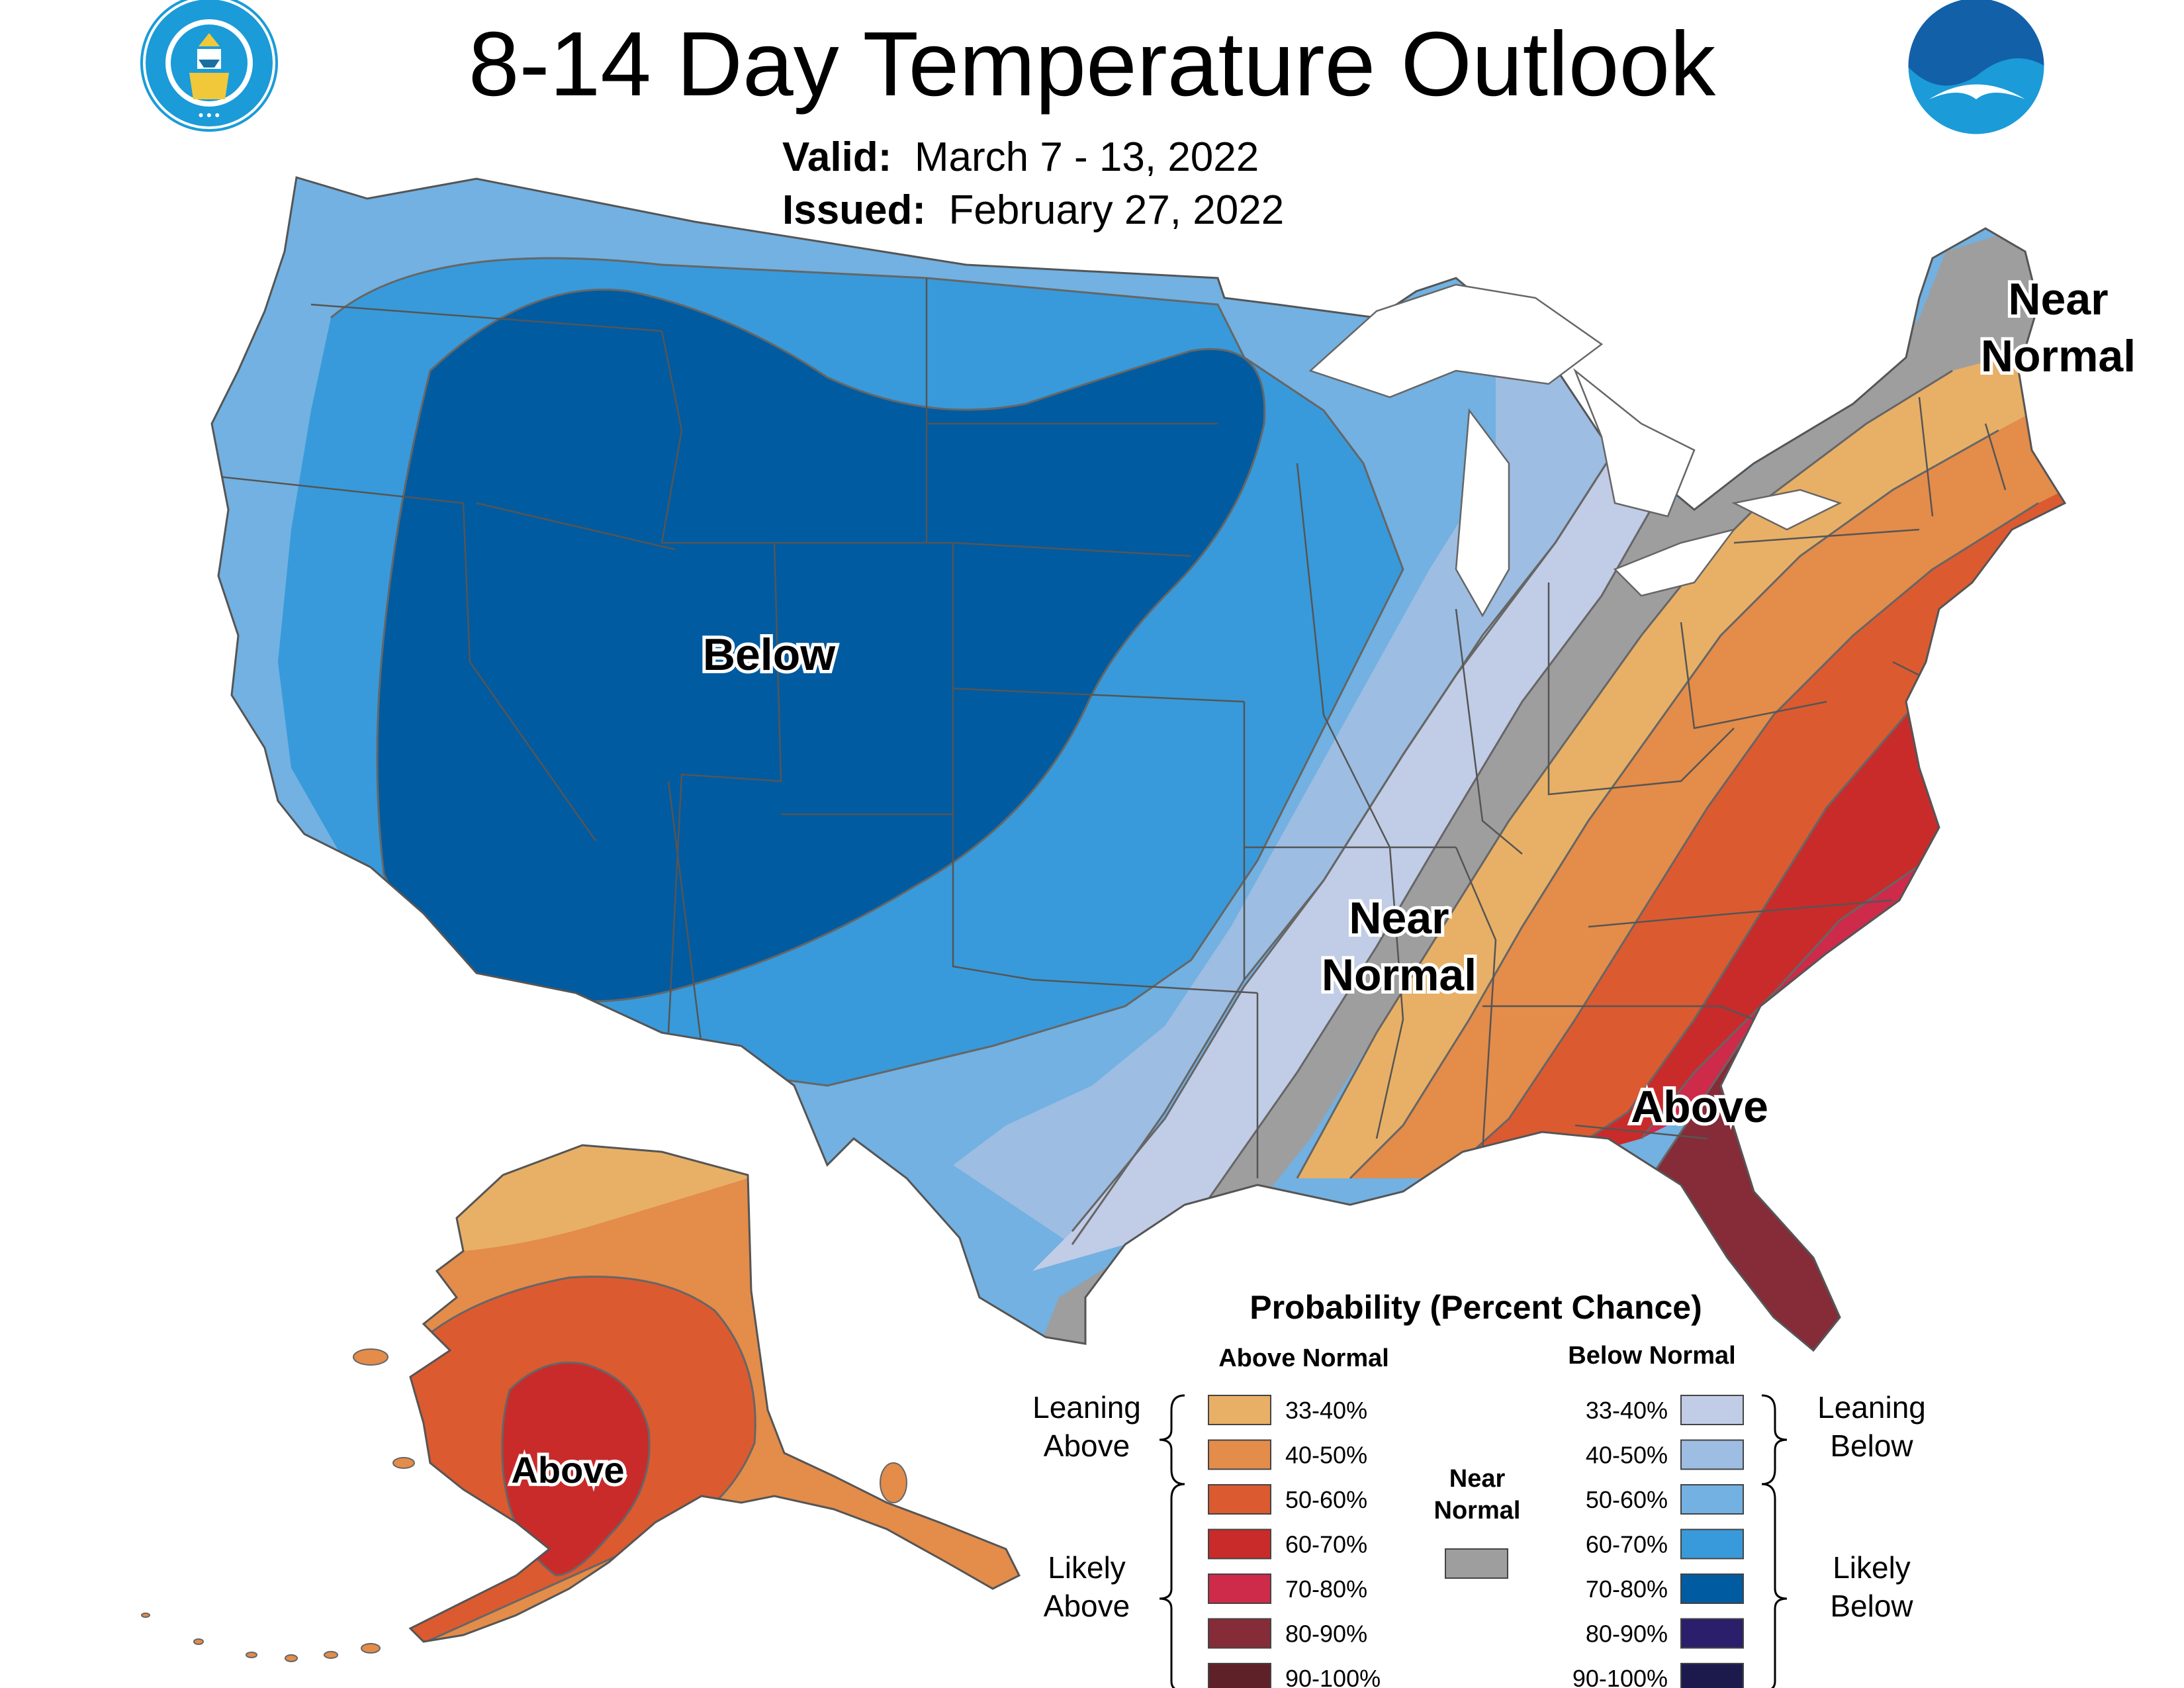 This screenshot has width=2184, height=1688. I want to click on leaning-above-1: Leaning, so click(1086, 1407).